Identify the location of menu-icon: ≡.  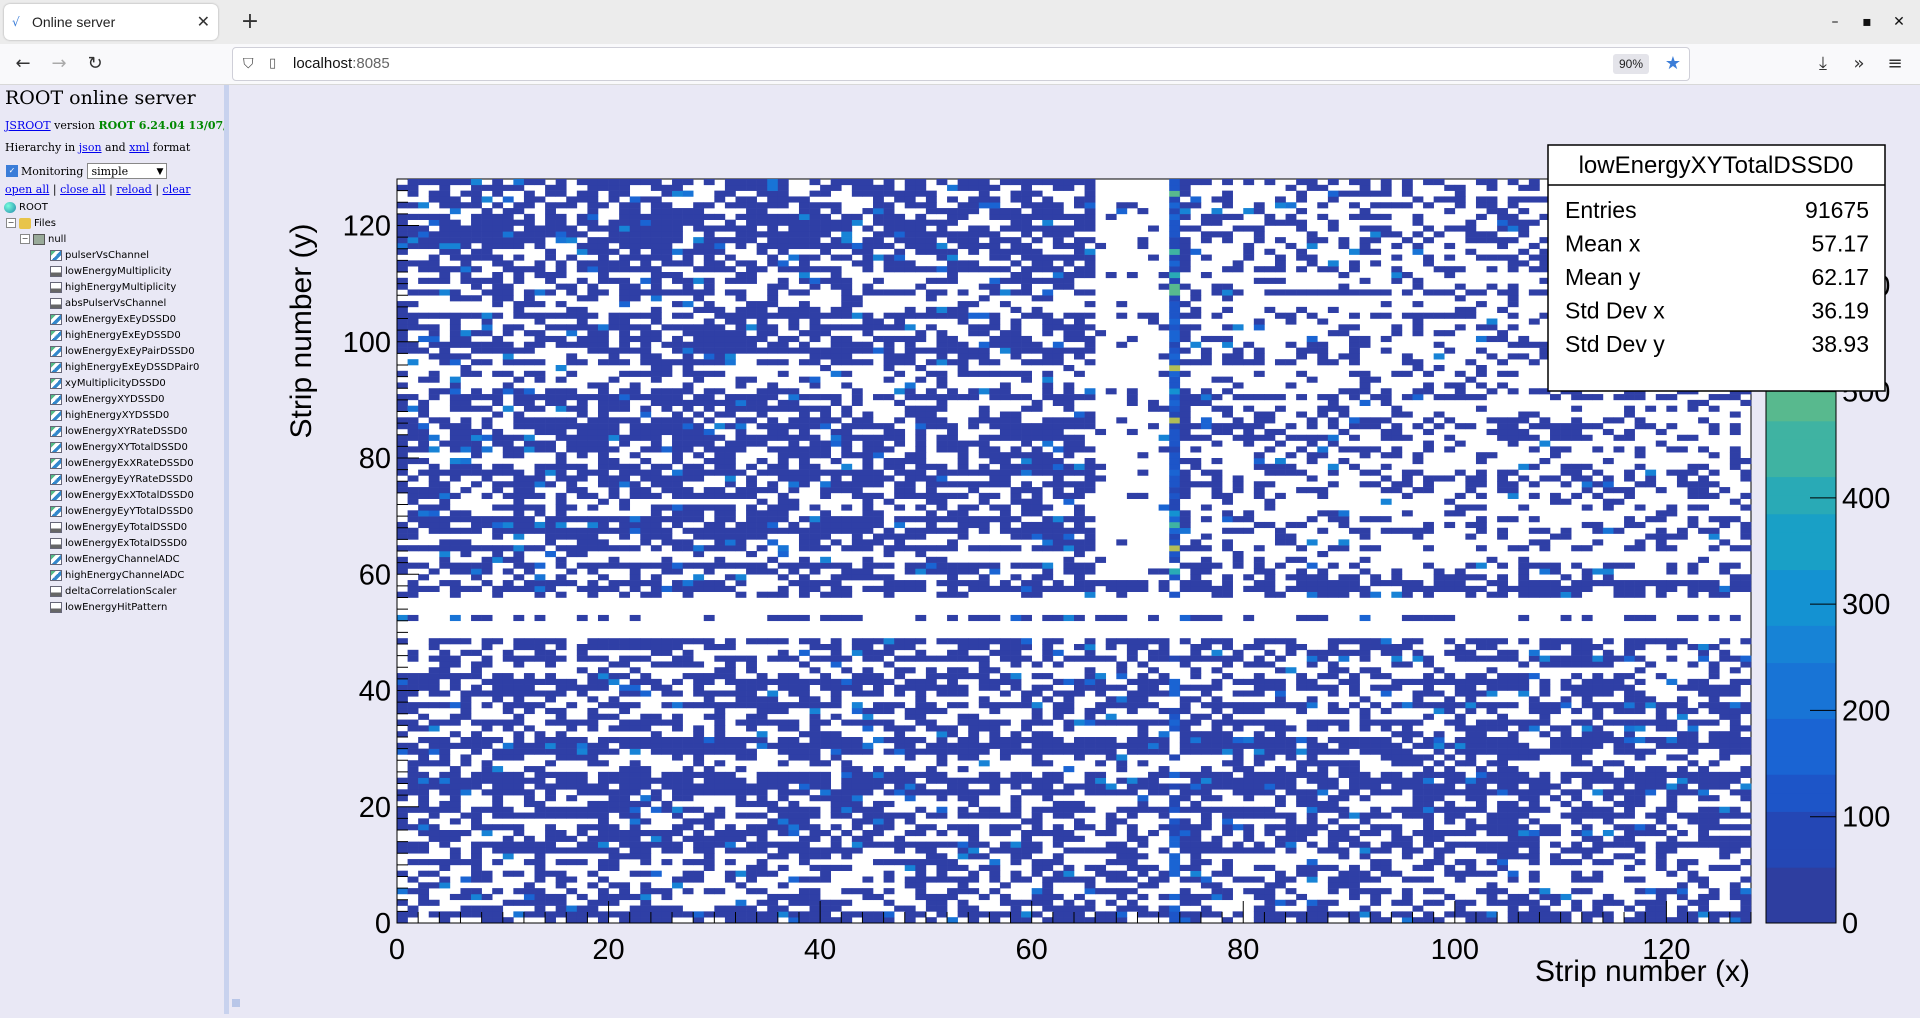
(1895, 63).